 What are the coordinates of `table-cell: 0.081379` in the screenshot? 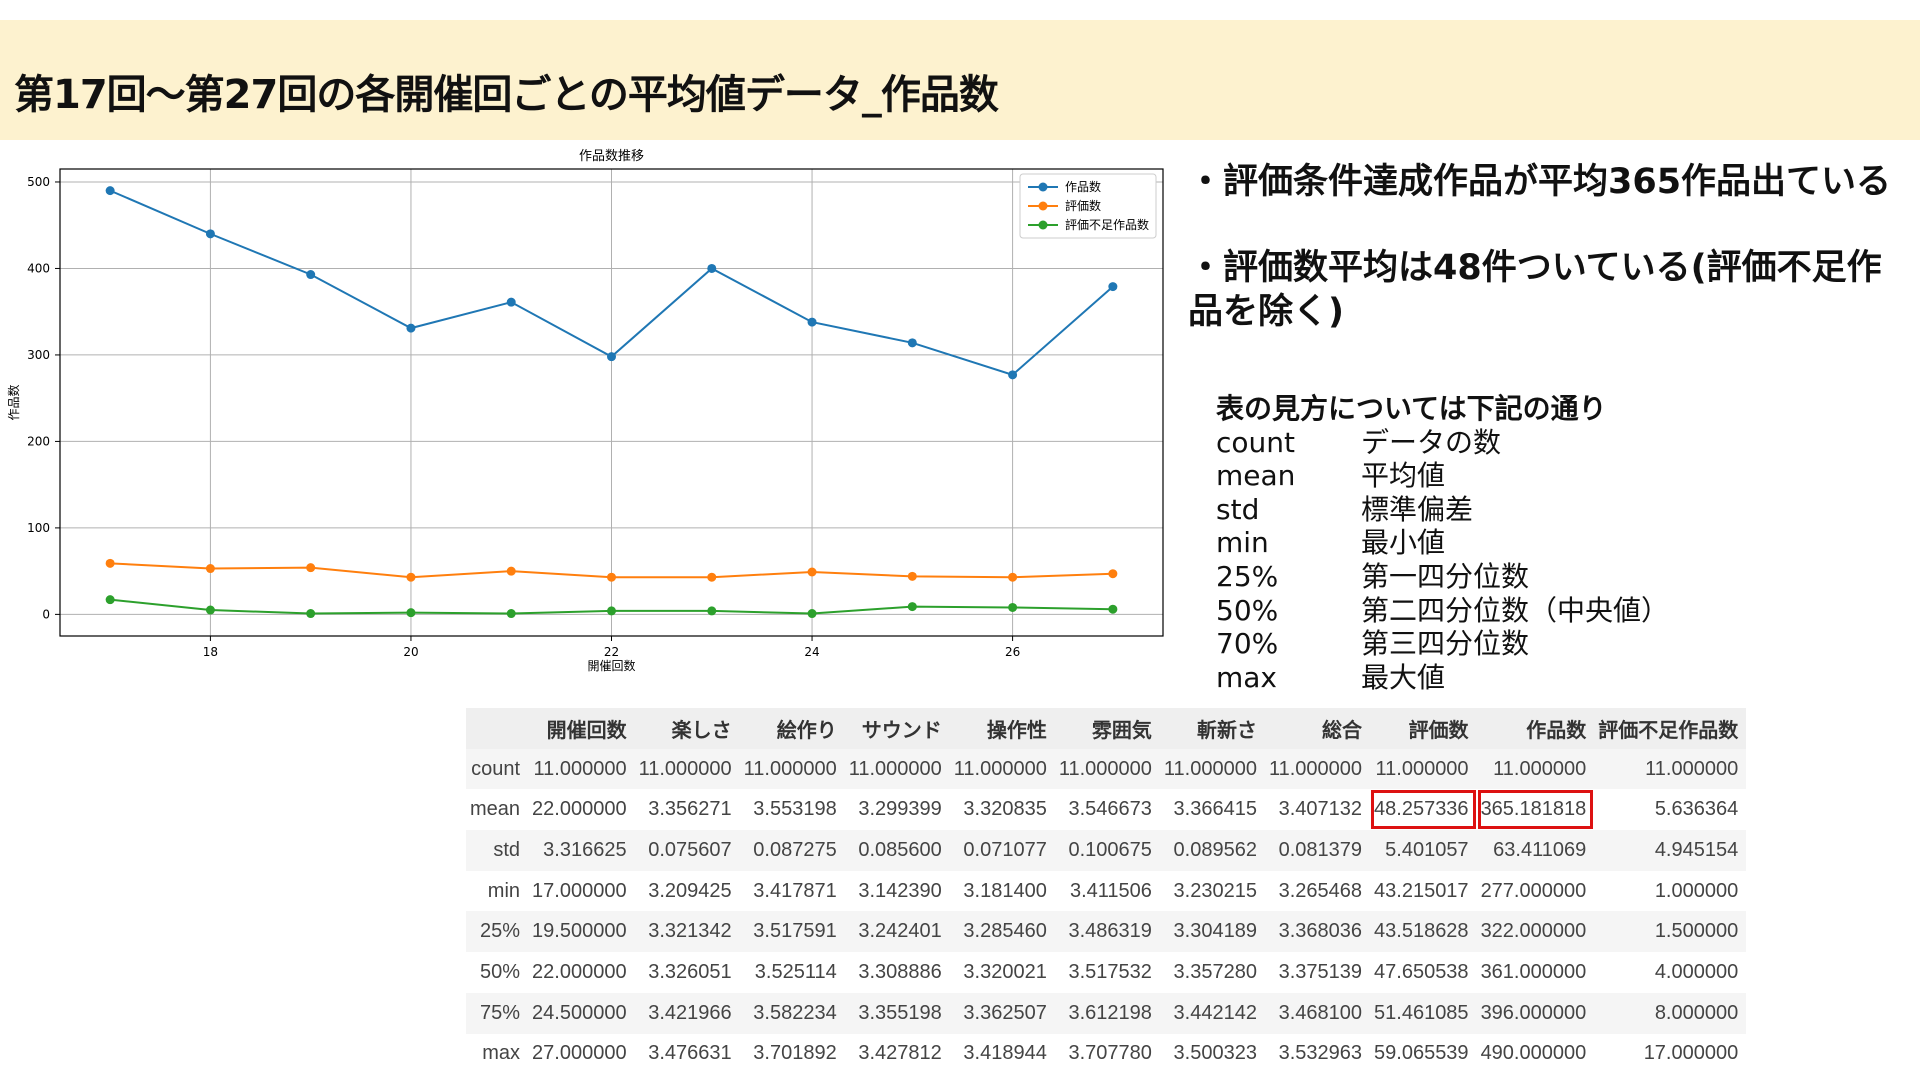 It's located at (1317, 850).